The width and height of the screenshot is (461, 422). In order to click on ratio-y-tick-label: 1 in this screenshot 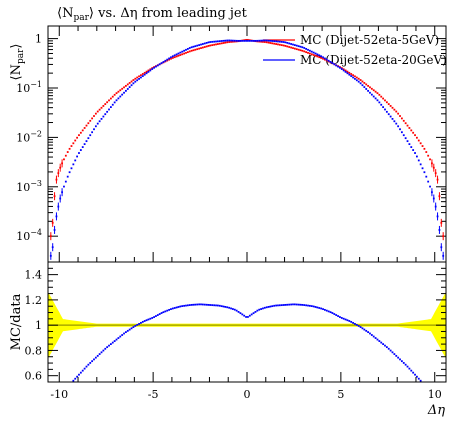, I will do `click(38, 325)`.